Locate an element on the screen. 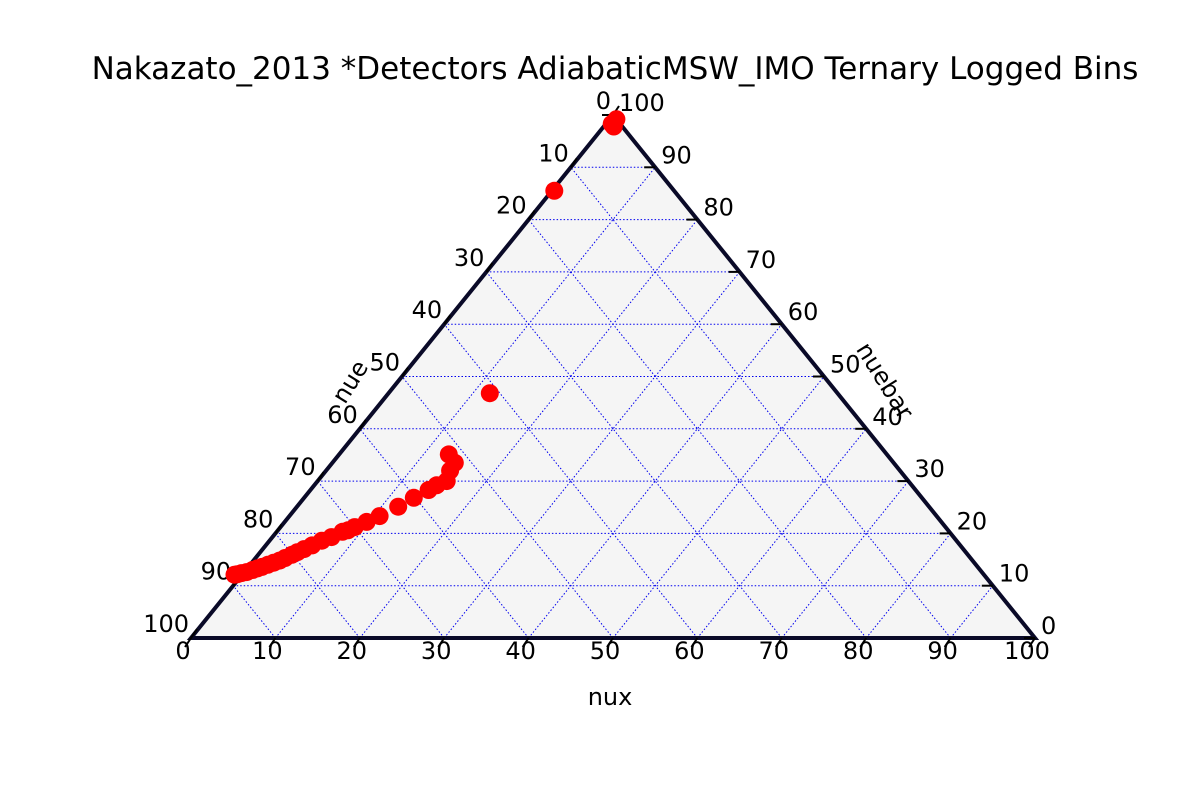  right-tick-label: 80 is located at coordinates (718, 208).